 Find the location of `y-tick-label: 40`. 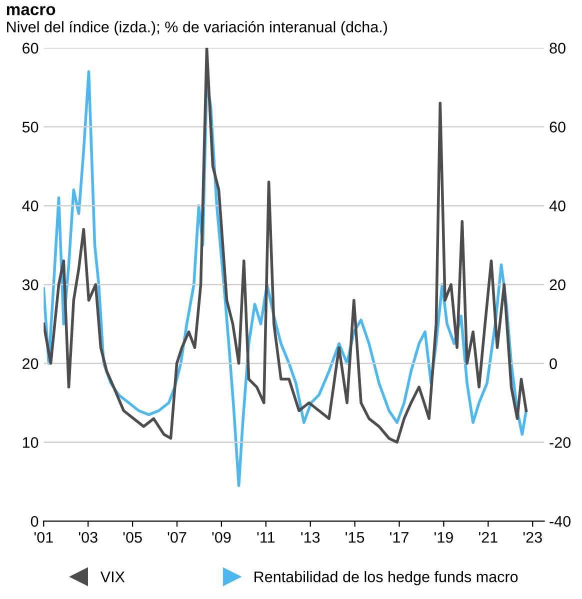

y-tick-label: 40 is located at coordinates (30, 206).